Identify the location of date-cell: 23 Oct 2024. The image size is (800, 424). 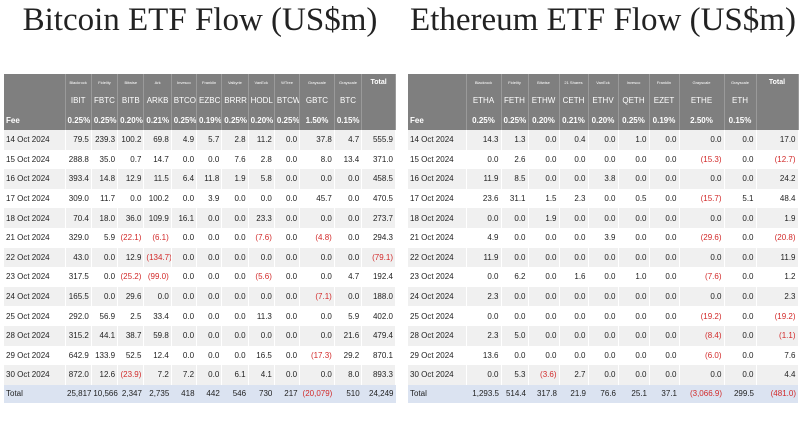
(437, 277).